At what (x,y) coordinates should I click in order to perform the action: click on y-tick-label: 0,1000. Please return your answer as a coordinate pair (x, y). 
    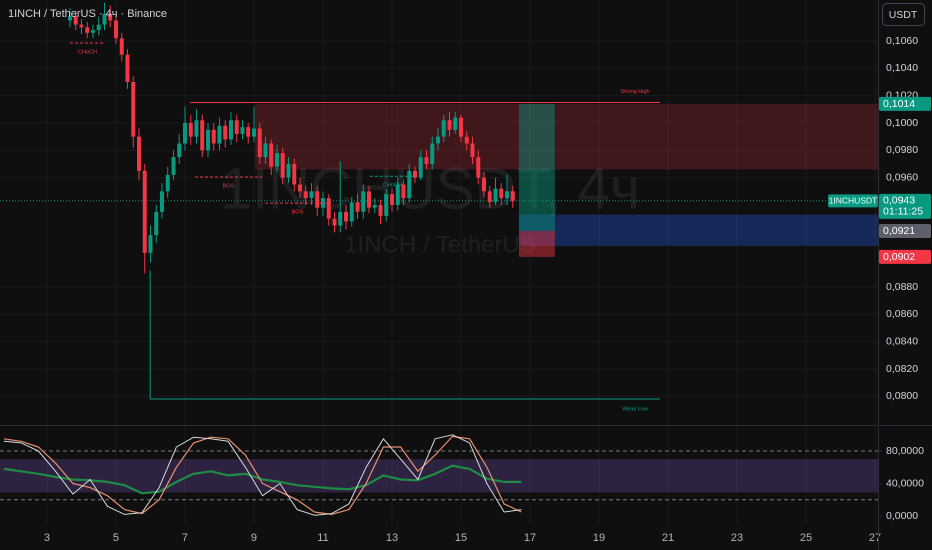
    Looking at the image, I should click on (902, 123).